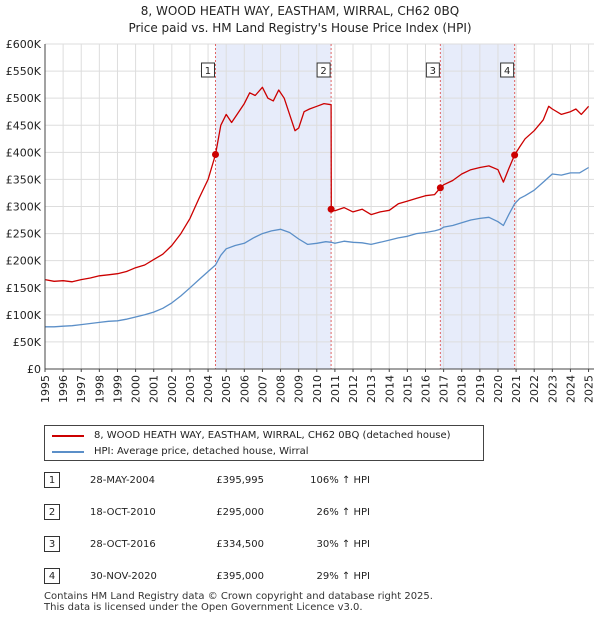  What do you see at coordinates (24, 261) in the screenshot?
I see `y-tick-label: £200K` at bounding box center [24, 261].